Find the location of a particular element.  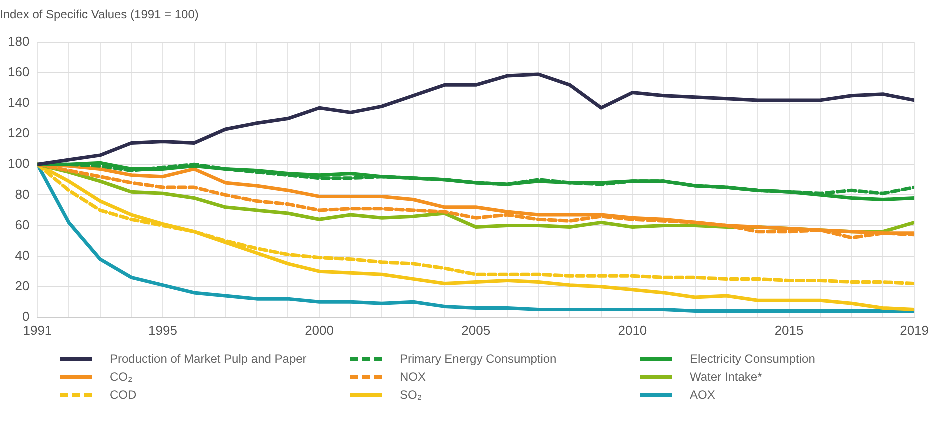

y-tick-label: 20 is located at coordinates (22, 286).